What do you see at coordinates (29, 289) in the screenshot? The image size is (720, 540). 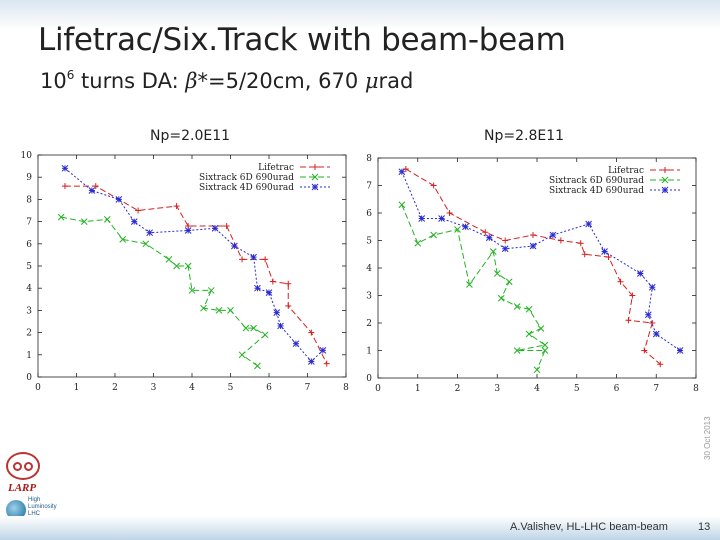 I see `chart-1-y-tick-label: 4` at bounding box center [29, 289].